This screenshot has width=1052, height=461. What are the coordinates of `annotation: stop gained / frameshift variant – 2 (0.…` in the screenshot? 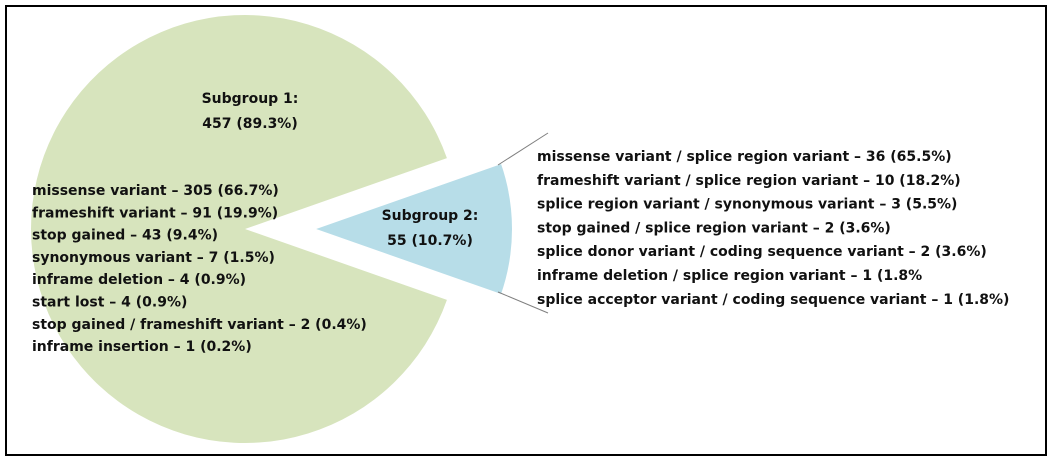 It's located at (199, 325).